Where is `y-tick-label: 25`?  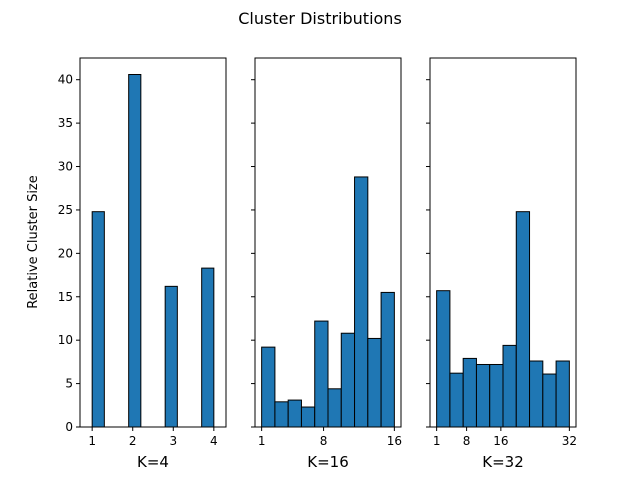
y-tick-label: 25 is located at coordinates (65, 210).